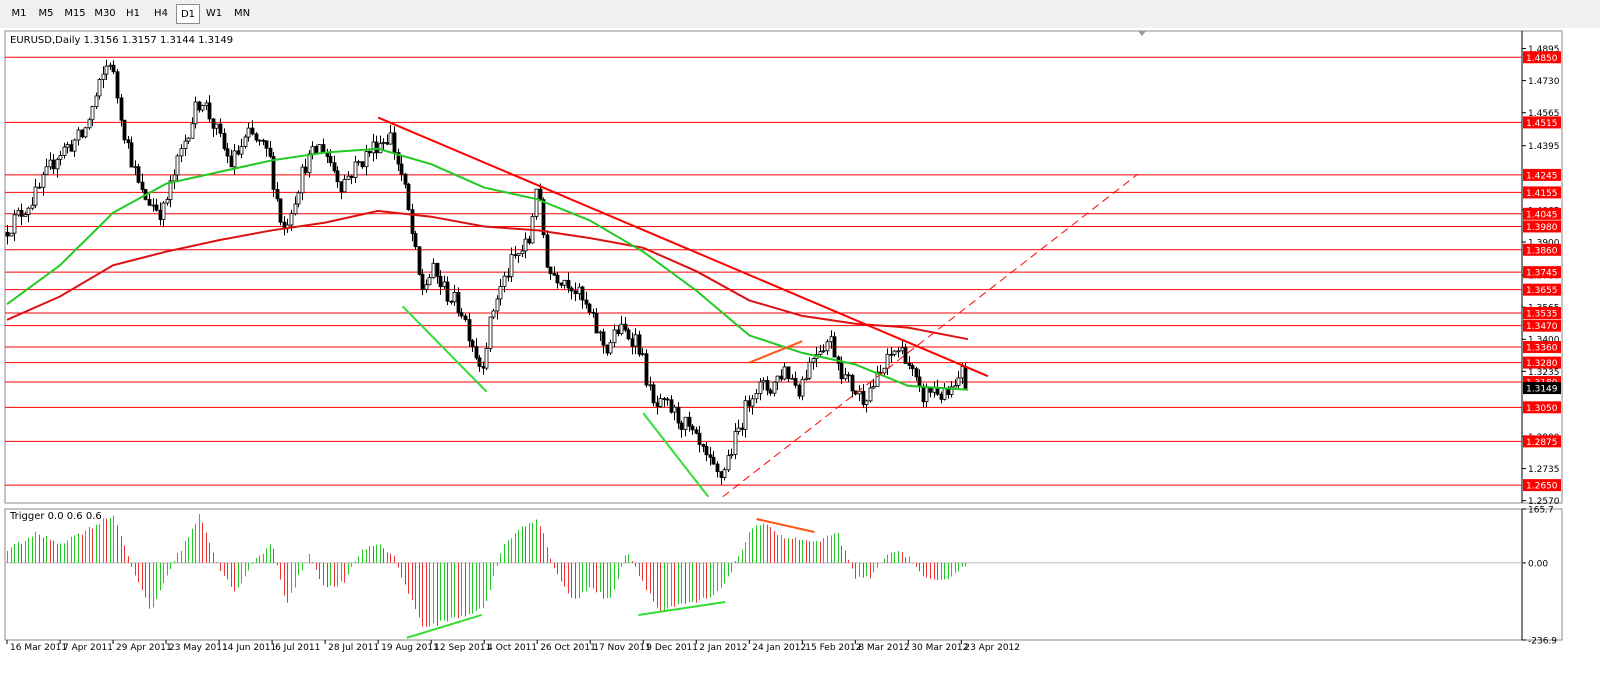  What do you see at coordinates (444, 349) in the screenshot?
I see `divergence-line-green` at bounding box center [444, 349].